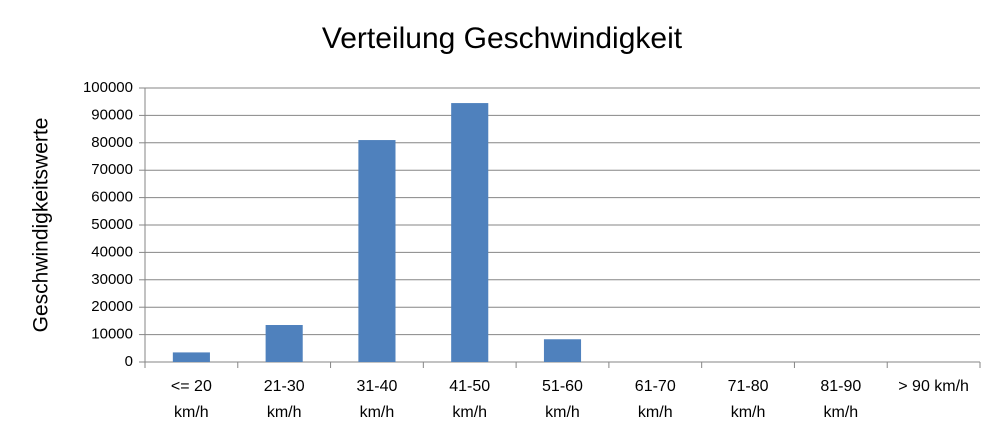 This screenshot has height=441, width=1004. Describe the element at coordinates (112, 224) in the screenshot. I see `y-tick-label: 50000` at that location.